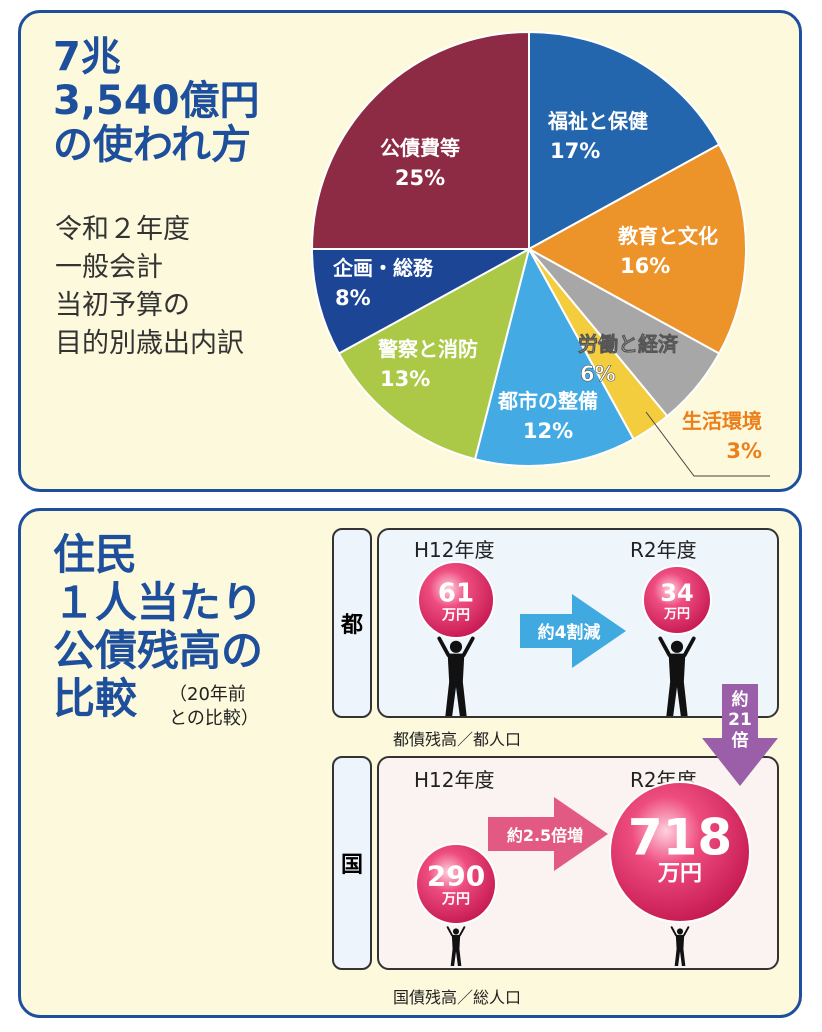  What do you see at coordinates (456, 946) in the screenshot?
I see `national-old-person` at bounding box center [456, 946].